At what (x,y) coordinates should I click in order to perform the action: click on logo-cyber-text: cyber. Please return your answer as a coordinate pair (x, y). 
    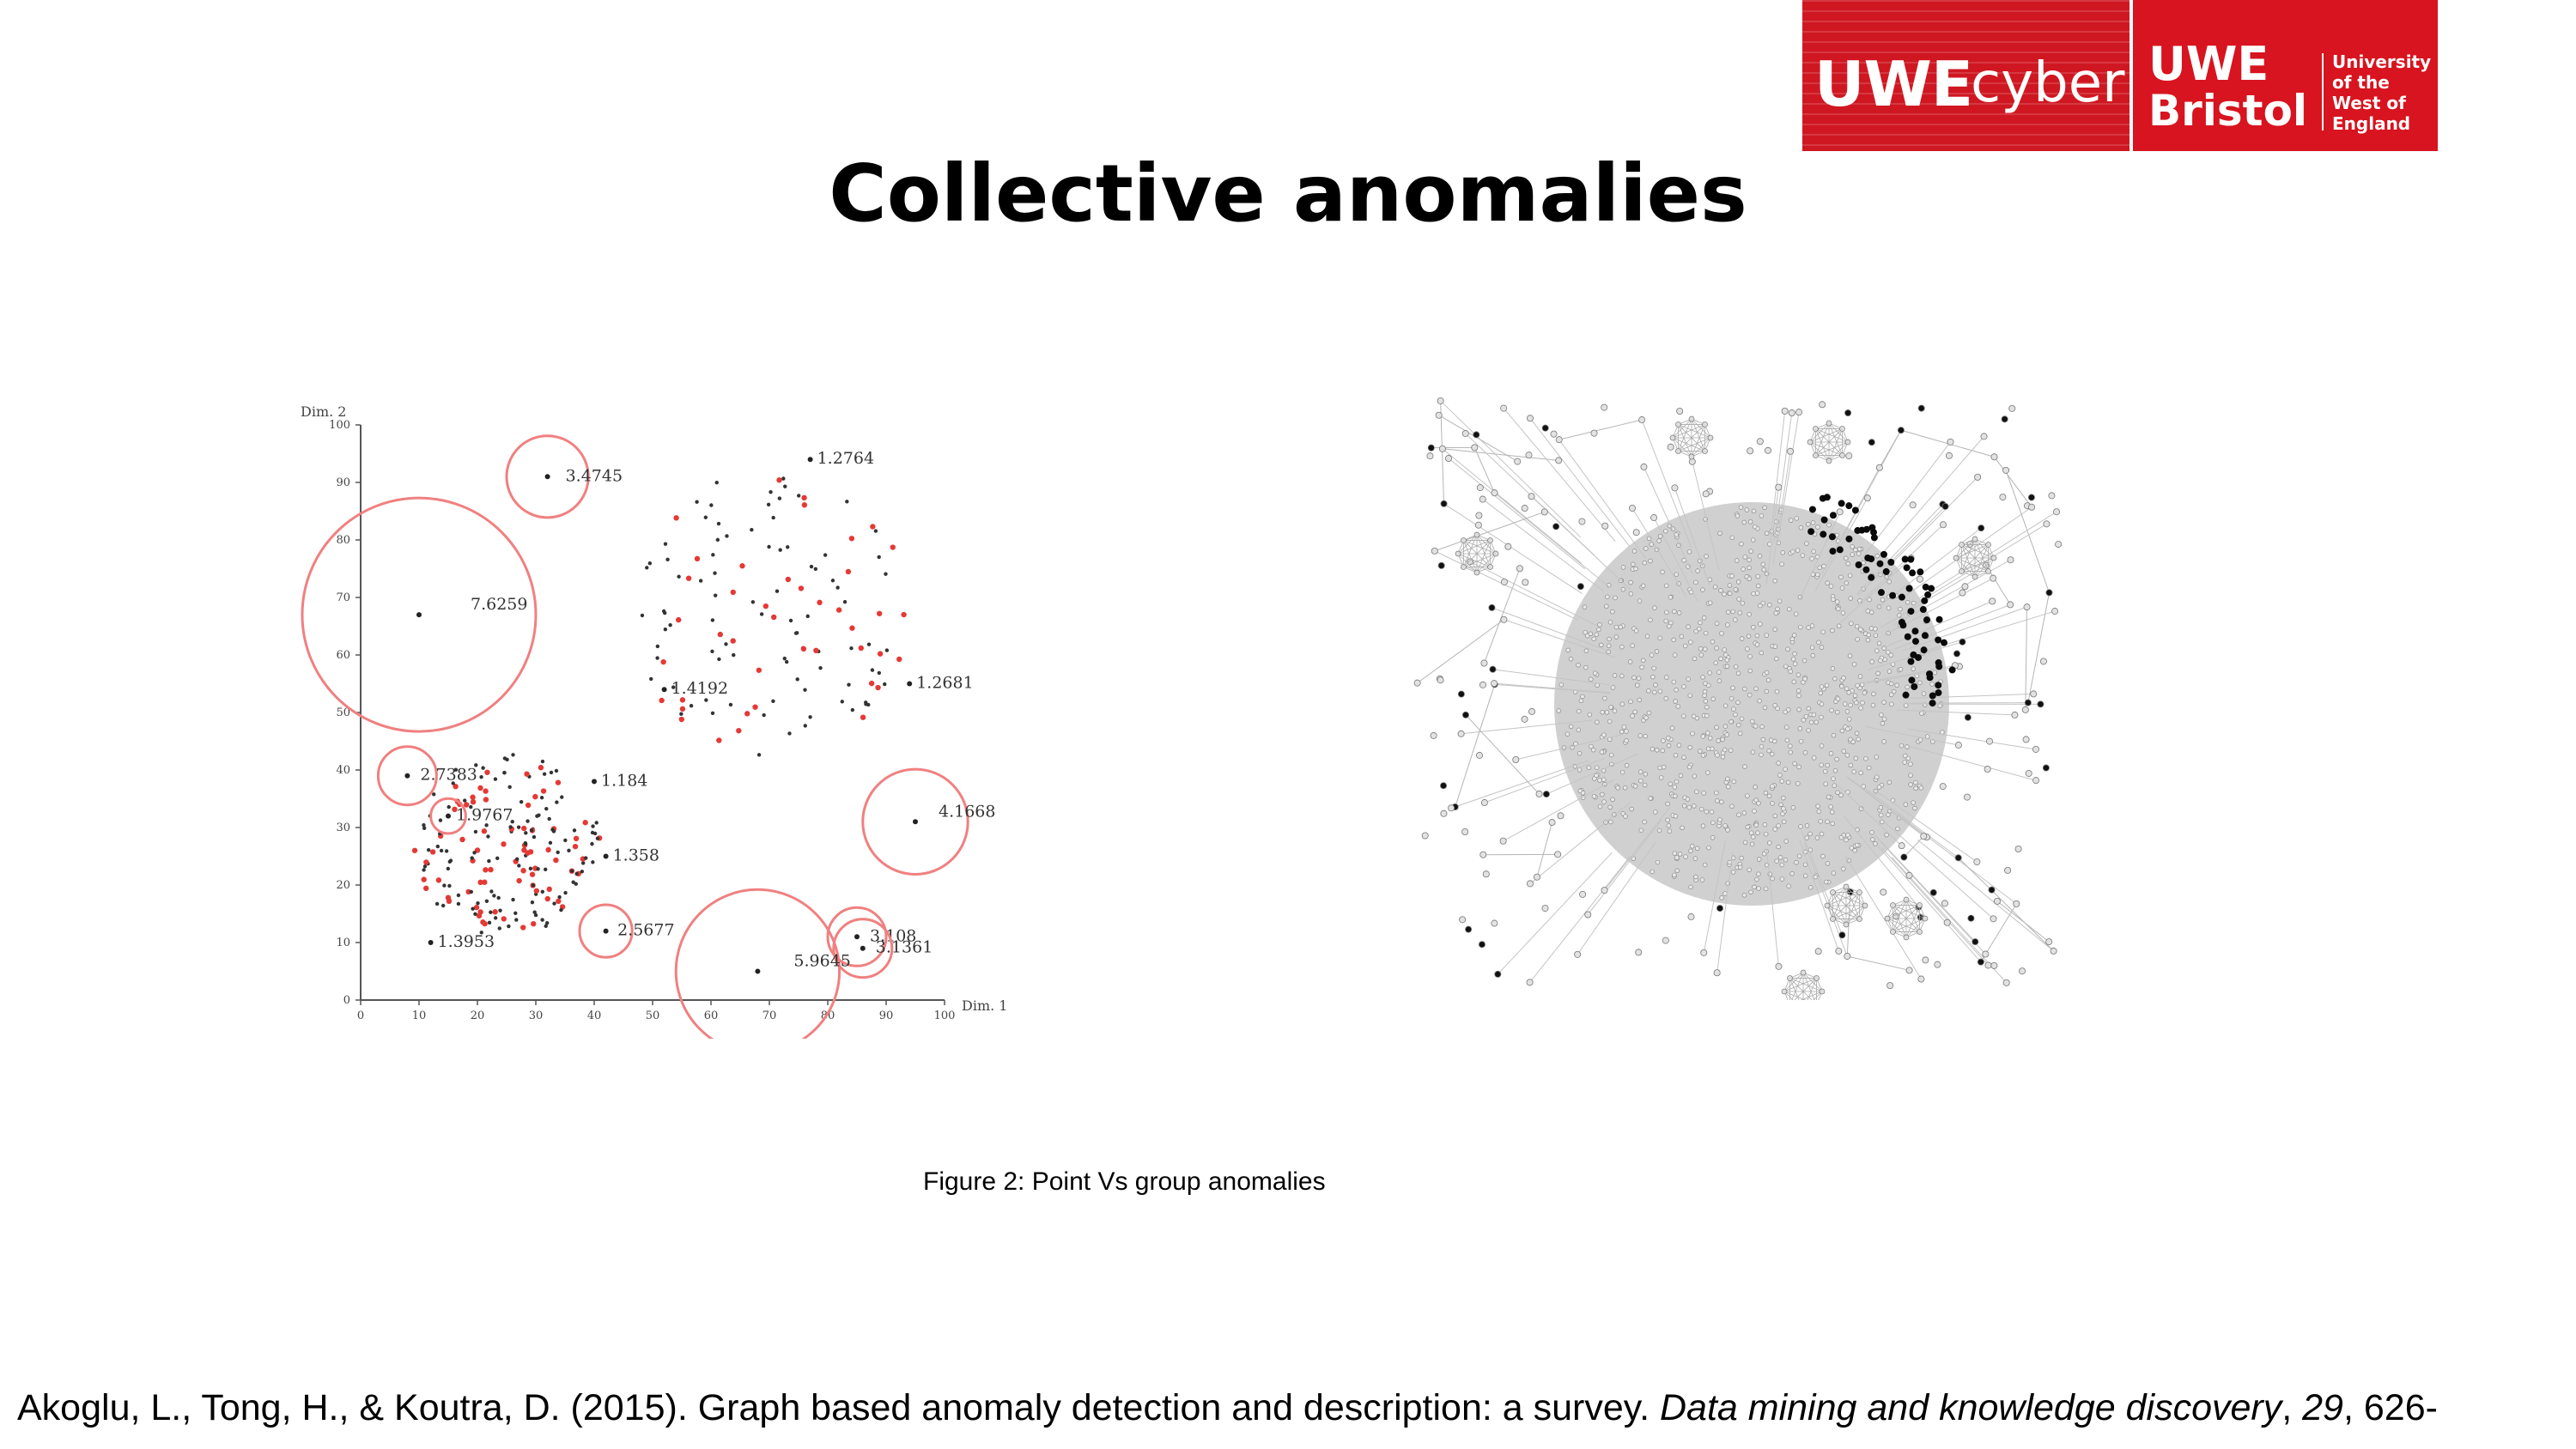
    Looking at the image, I should click on (2048, 83).